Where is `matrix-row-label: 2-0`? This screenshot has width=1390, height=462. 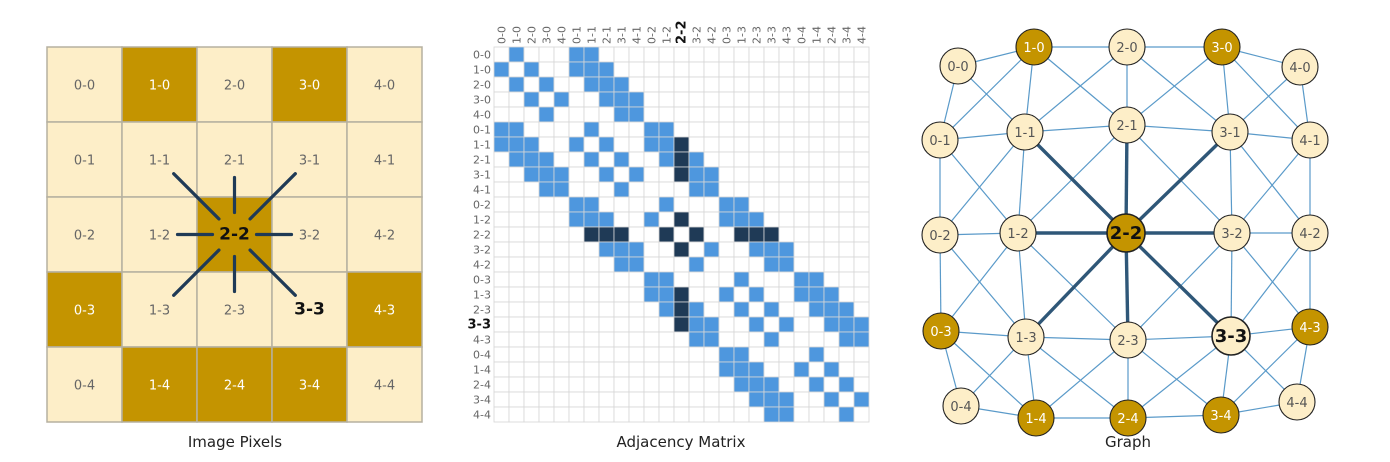 matrix-row-label: 2-0 is located at coordinates (482, 85).